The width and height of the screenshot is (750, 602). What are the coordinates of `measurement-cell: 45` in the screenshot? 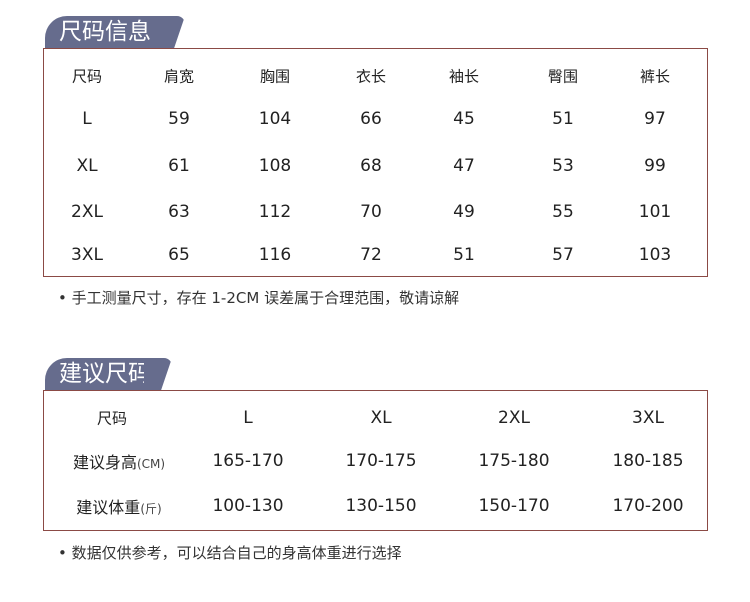 It's located at (464, 119).